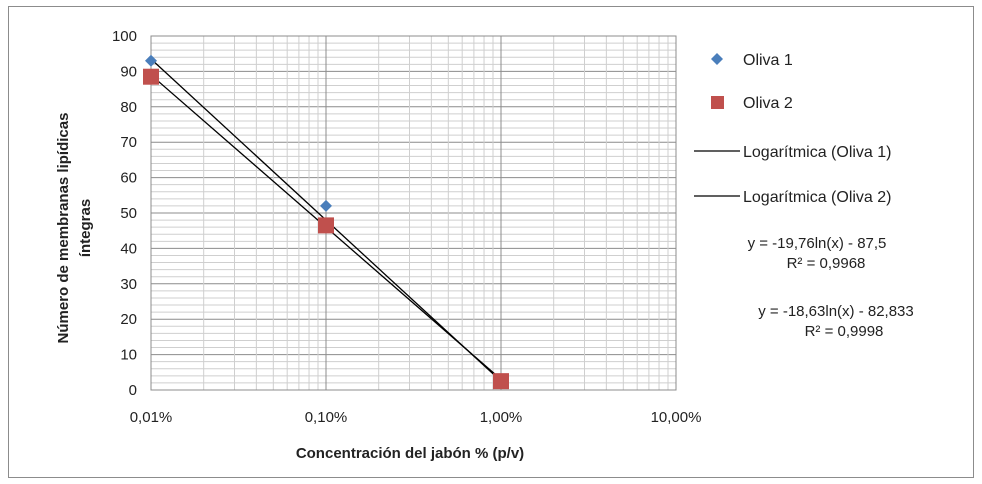 The image size is (982, 484). What do you see at coordinates (124, 36) in the screenshot?
I see `y-tick-label: 100` at bounding box center [124, 36].